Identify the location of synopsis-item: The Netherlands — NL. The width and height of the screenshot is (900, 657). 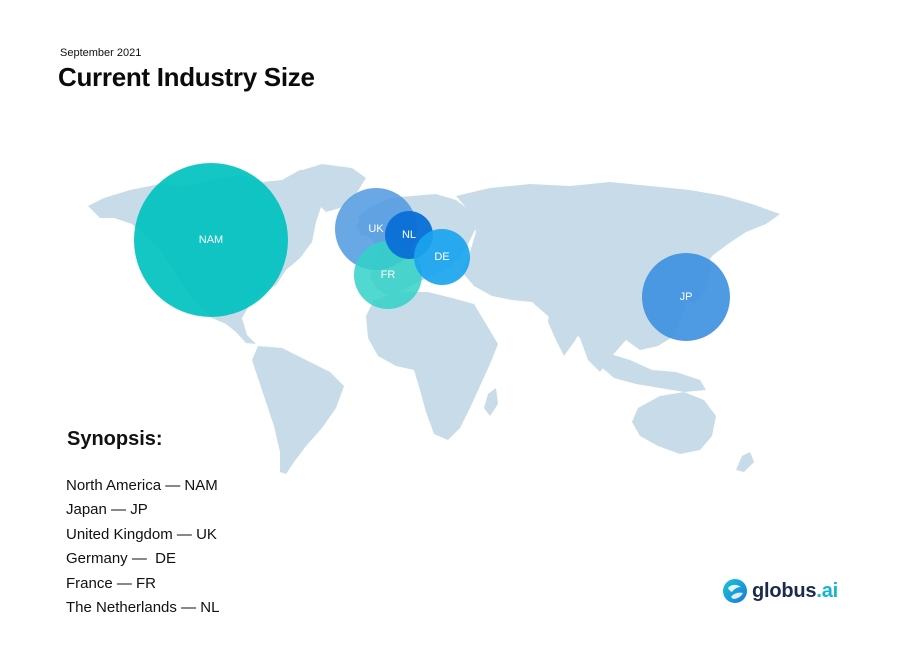
(143, 607).